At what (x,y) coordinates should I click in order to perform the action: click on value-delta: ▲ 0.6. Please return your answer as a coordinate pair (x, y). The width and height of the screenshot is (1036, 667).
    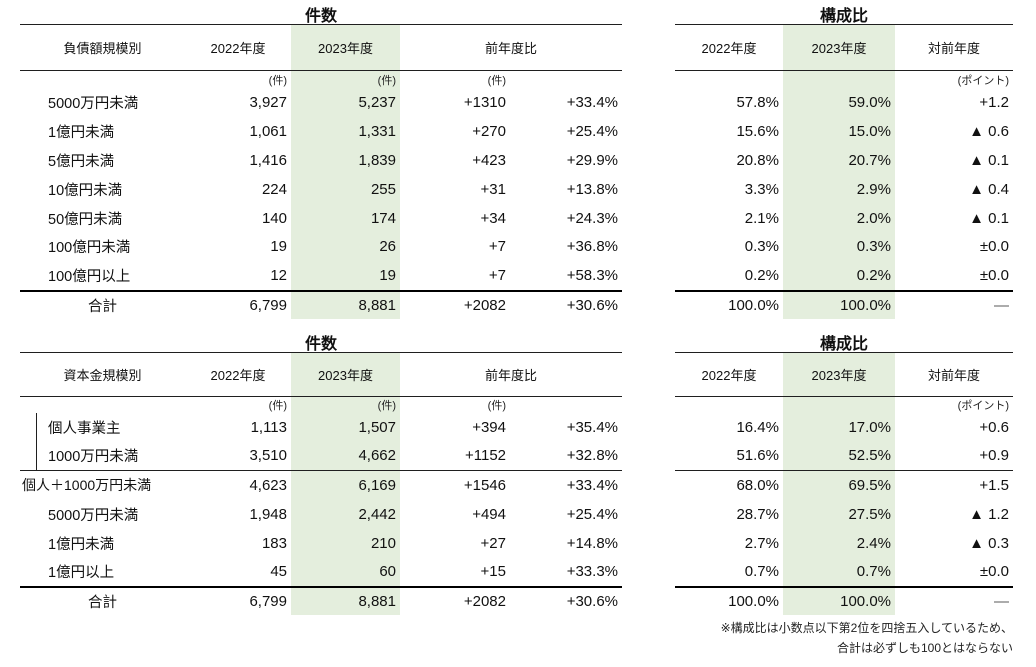
    Looking at the image, I should click on (989, 131).